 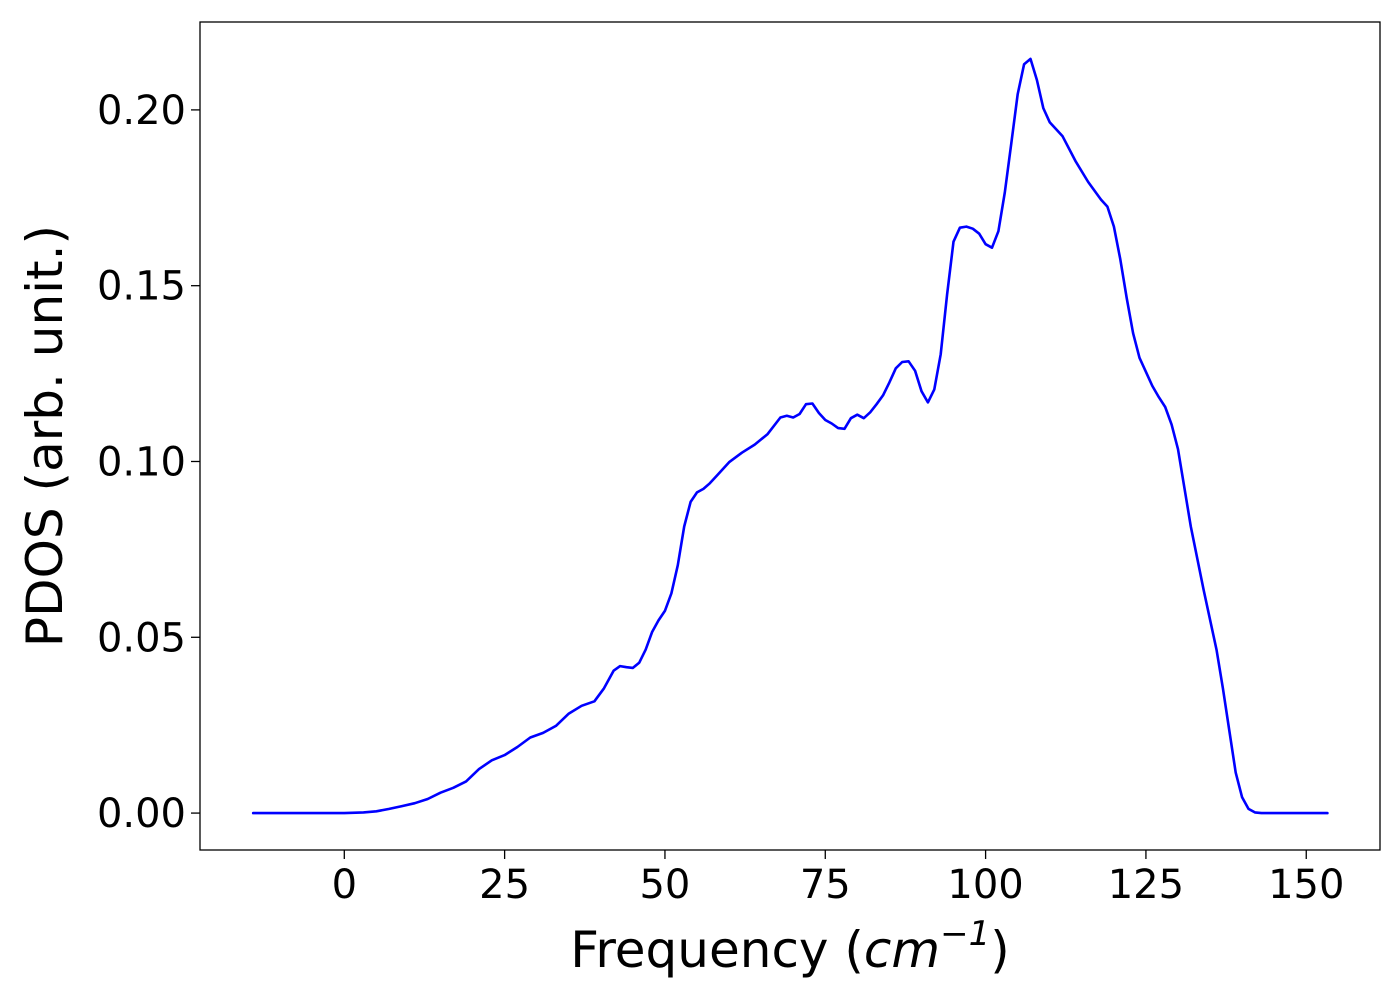 What do you see at coordinates (965, 934) in the screenshot?
I see `x-axis-label-exponent: −1` at bounding box center [965, 934].